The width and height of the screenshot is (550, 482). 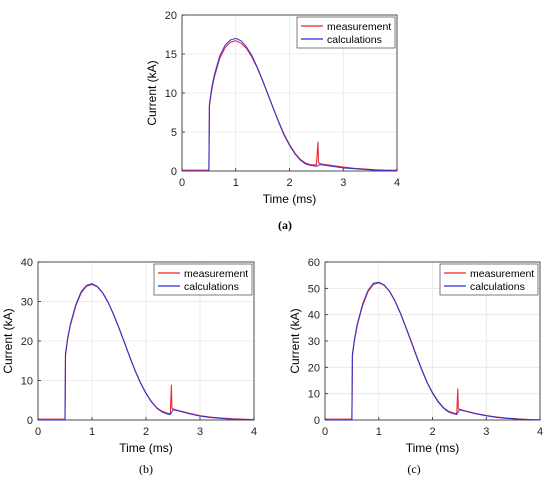 I want to click on legend-box-c, so click(x=489, y=279).